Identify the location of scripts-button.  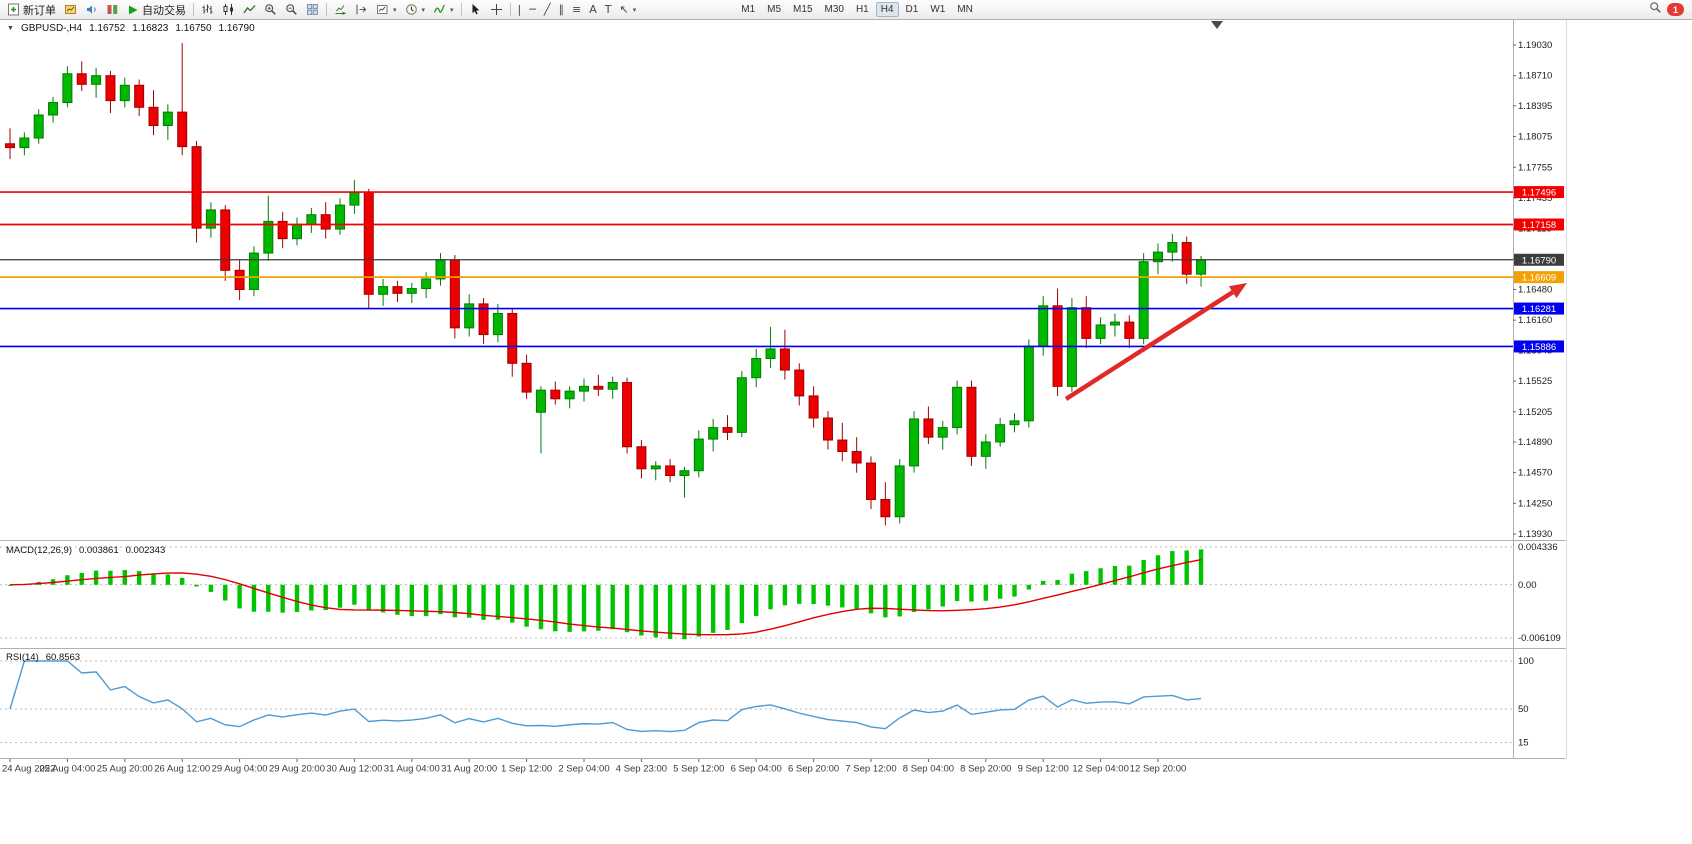
(112, 9).